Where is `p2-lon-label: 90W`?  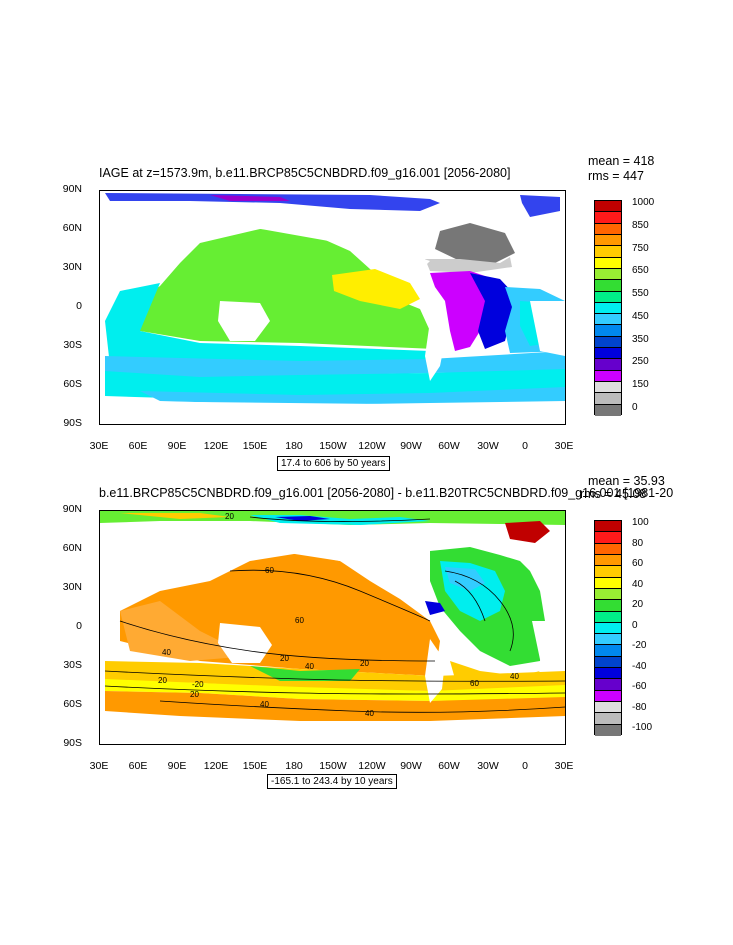
p2-lon-label: 90W is located at coordinates (411, 766).